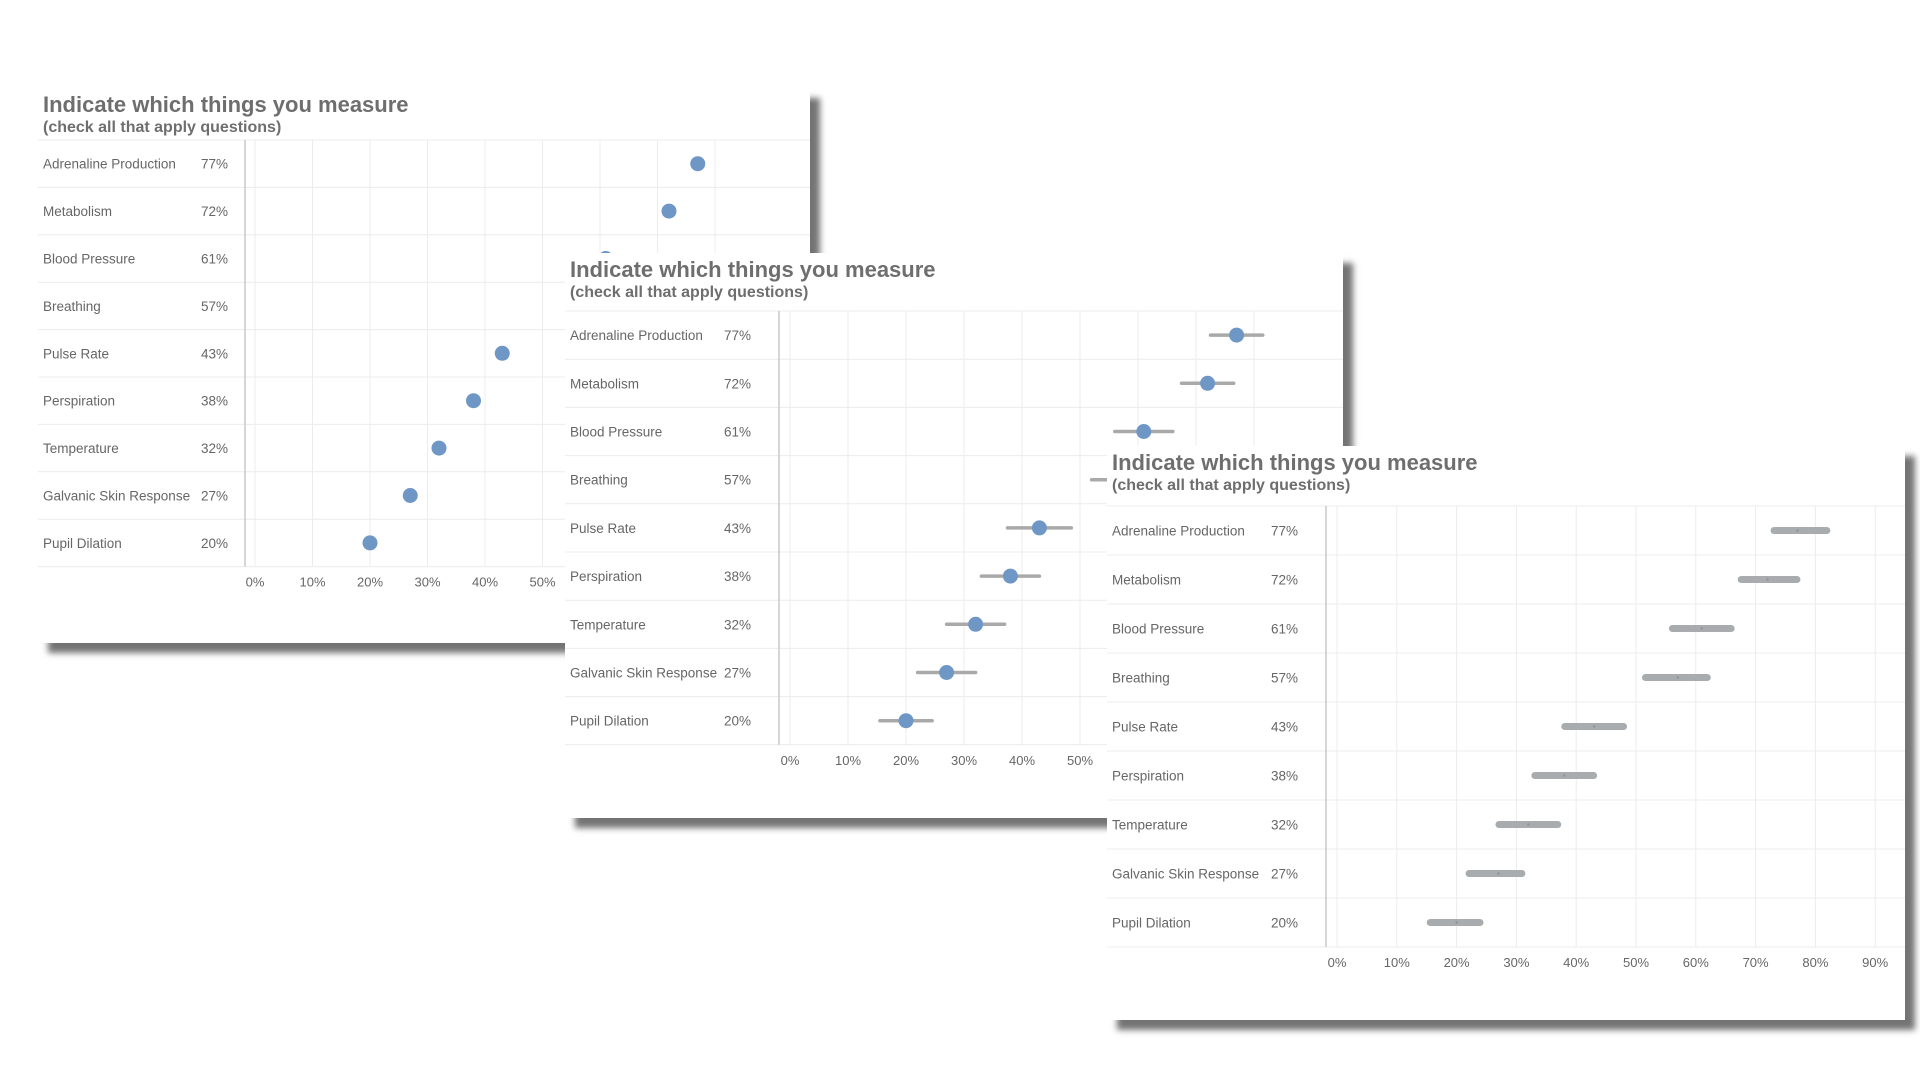 The height and width of the screenshot is (1080, 1920). What do you see at coordinates (1756, 962) in the screenshot?
I see `x-tick-label: 70%` at bounding box center [1756, 962].